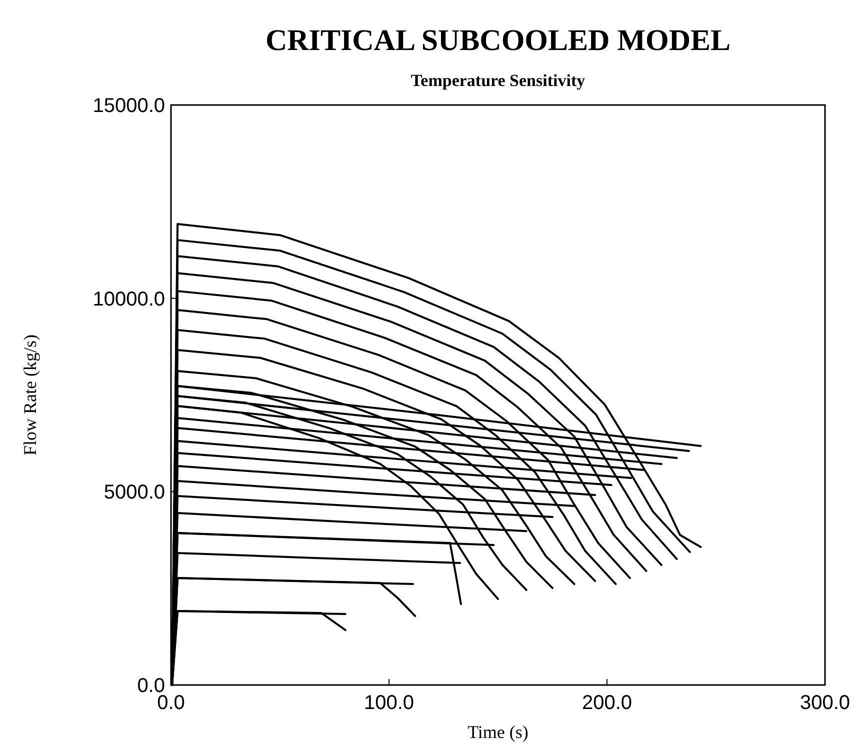  I want to click on y-tick-label: 10000.0, so click(128, 299).